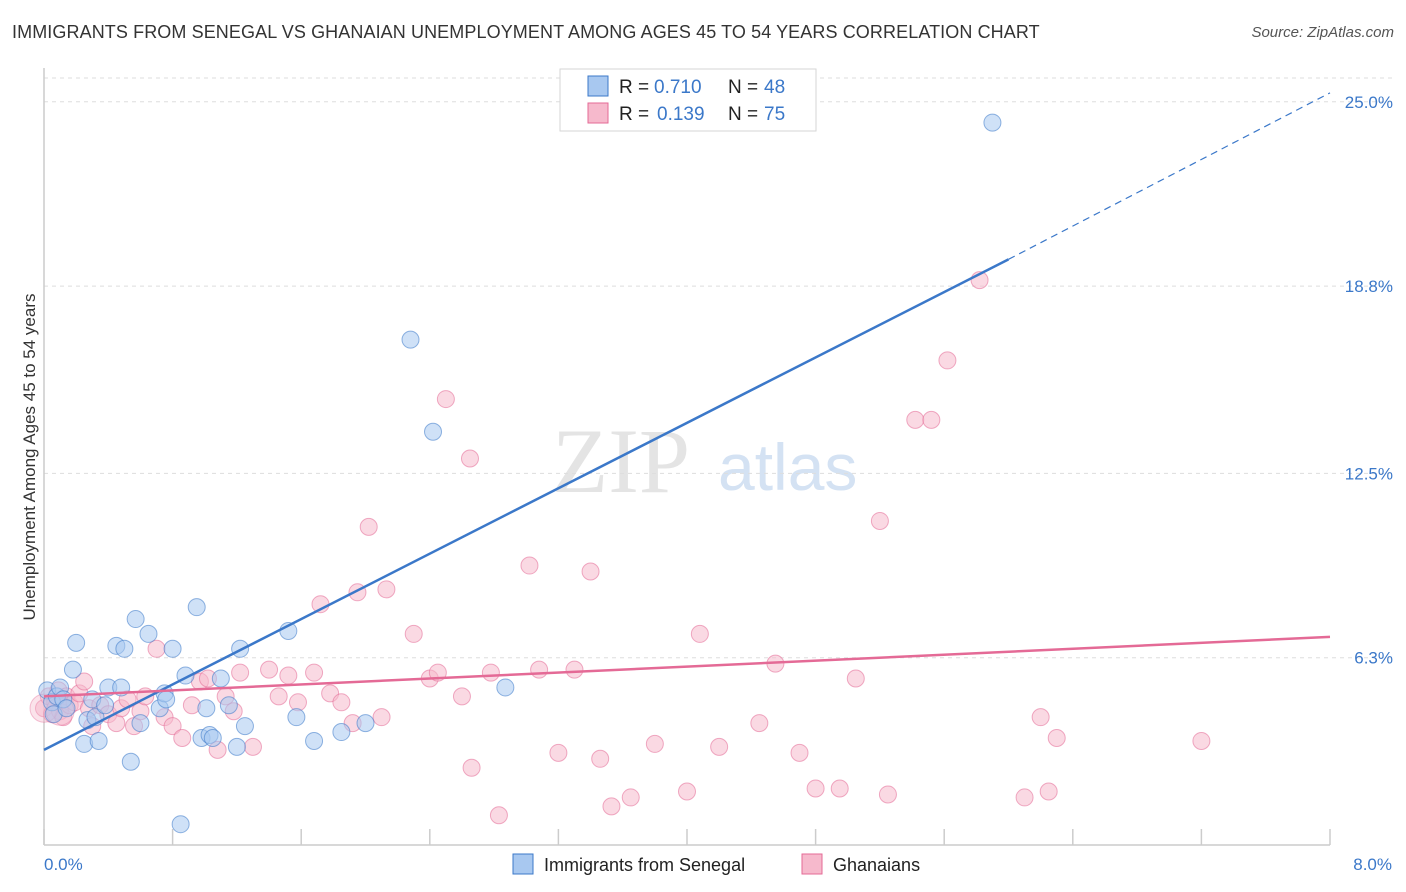 This screenshot has height=892, width=1406. I want to click on ghanaians-trend-line, so click(687, 666).